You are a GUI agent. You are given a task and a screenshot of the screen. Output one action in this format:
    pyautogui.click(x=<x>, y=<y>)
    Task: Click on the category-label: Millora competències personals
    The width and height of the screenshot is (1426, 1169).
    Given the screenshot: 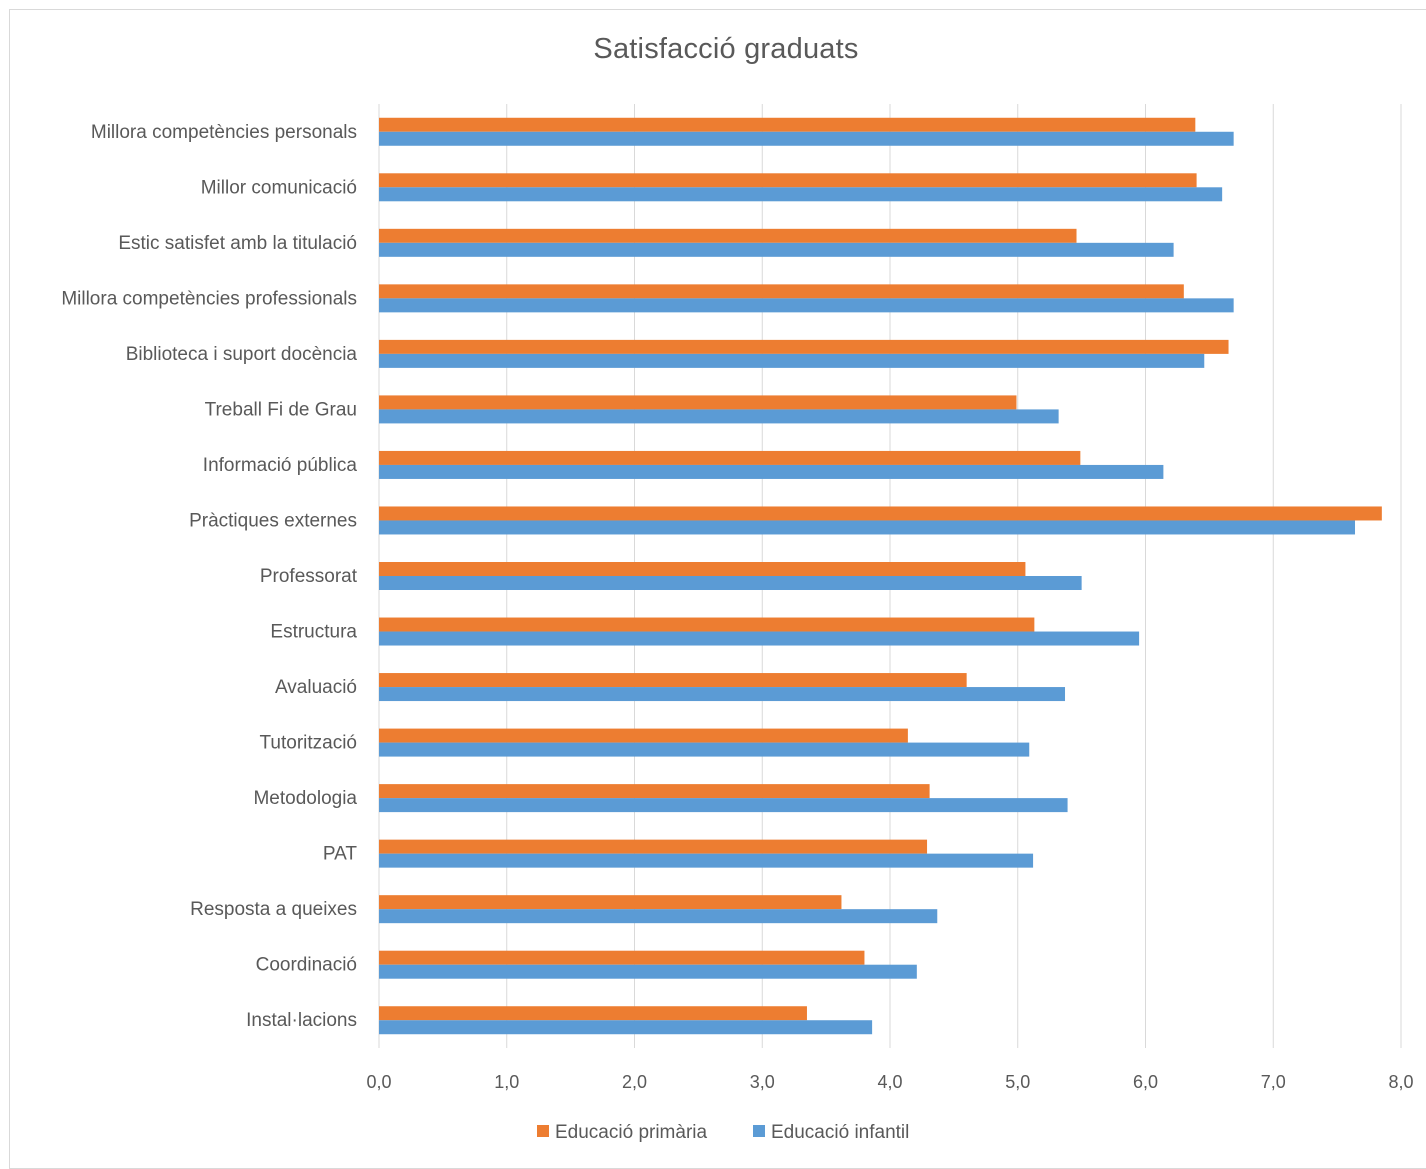 What is the action you would take?
    pyautogui.click(x=224, y=132)
    